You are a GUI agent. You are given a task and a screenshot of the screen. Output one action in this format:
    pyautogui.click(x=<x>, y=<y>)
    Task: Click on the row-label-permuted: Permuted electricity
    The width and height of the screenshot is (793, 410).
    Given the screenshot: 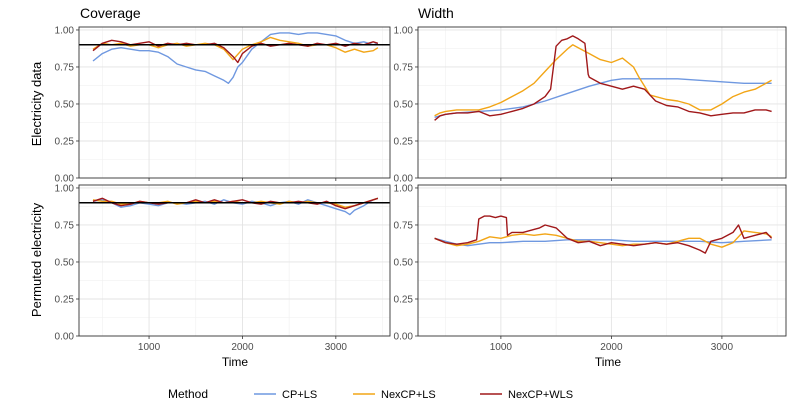 What is the action you would take?
    pyautogui.click(x=36, y=259)
    